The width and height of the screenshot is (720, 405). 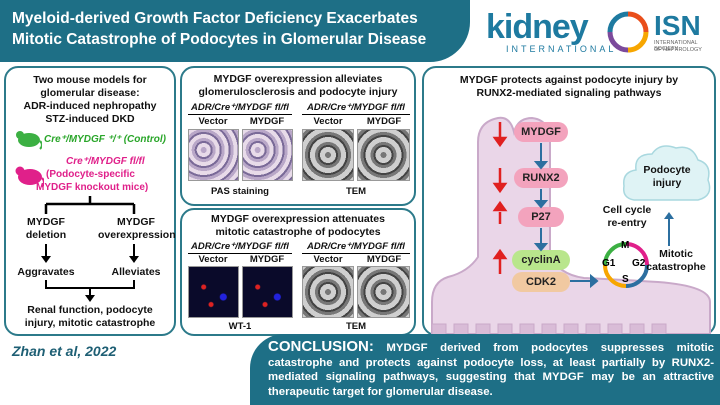 What do you see at coordinates (90, 323) in the screenshot?
I see `result-line2: injury, mitotic catastrophe` at bounding box center [90, 323].